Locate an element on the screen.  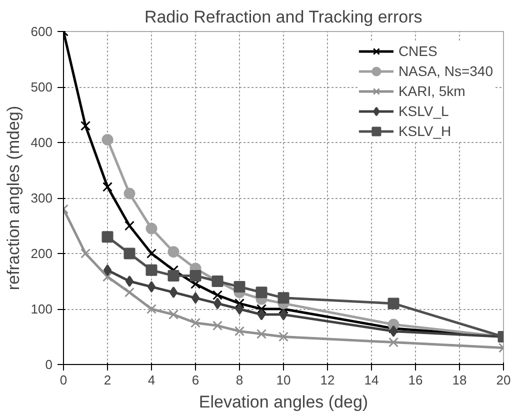
y-tick-label: 600 is located at coordinates (41, 31).